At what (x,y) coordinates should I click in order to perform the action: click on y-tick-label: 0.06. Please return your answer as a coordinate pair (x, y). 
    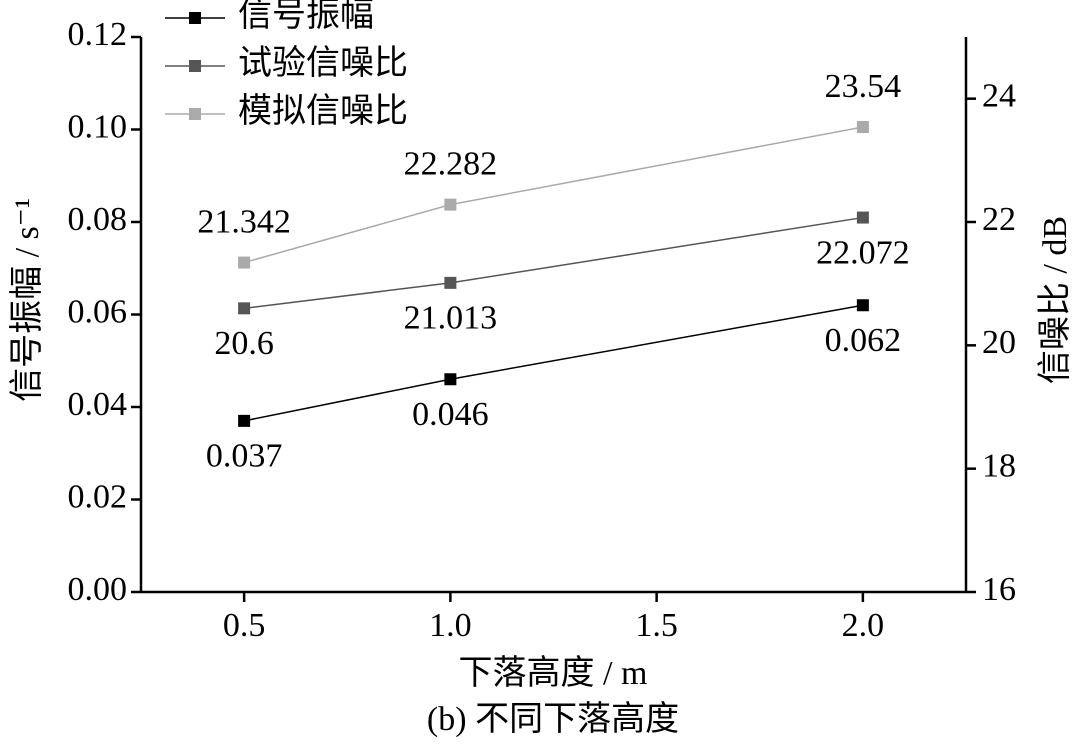
    Looking at the image, I should click on (98, 311).